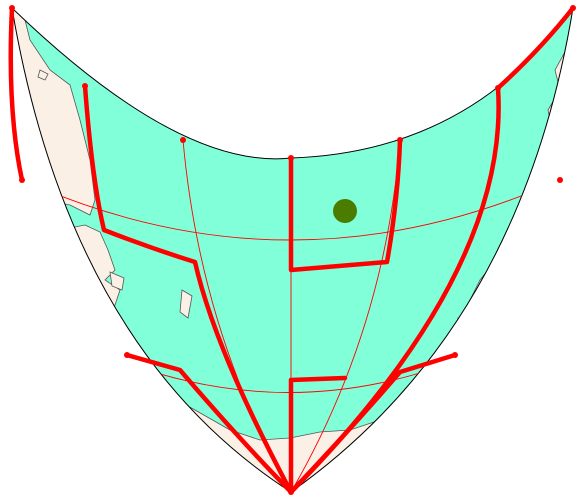  Describe the element at coordinates (373, 423) in the screenshot. I see `lower-right-outline` at that location.